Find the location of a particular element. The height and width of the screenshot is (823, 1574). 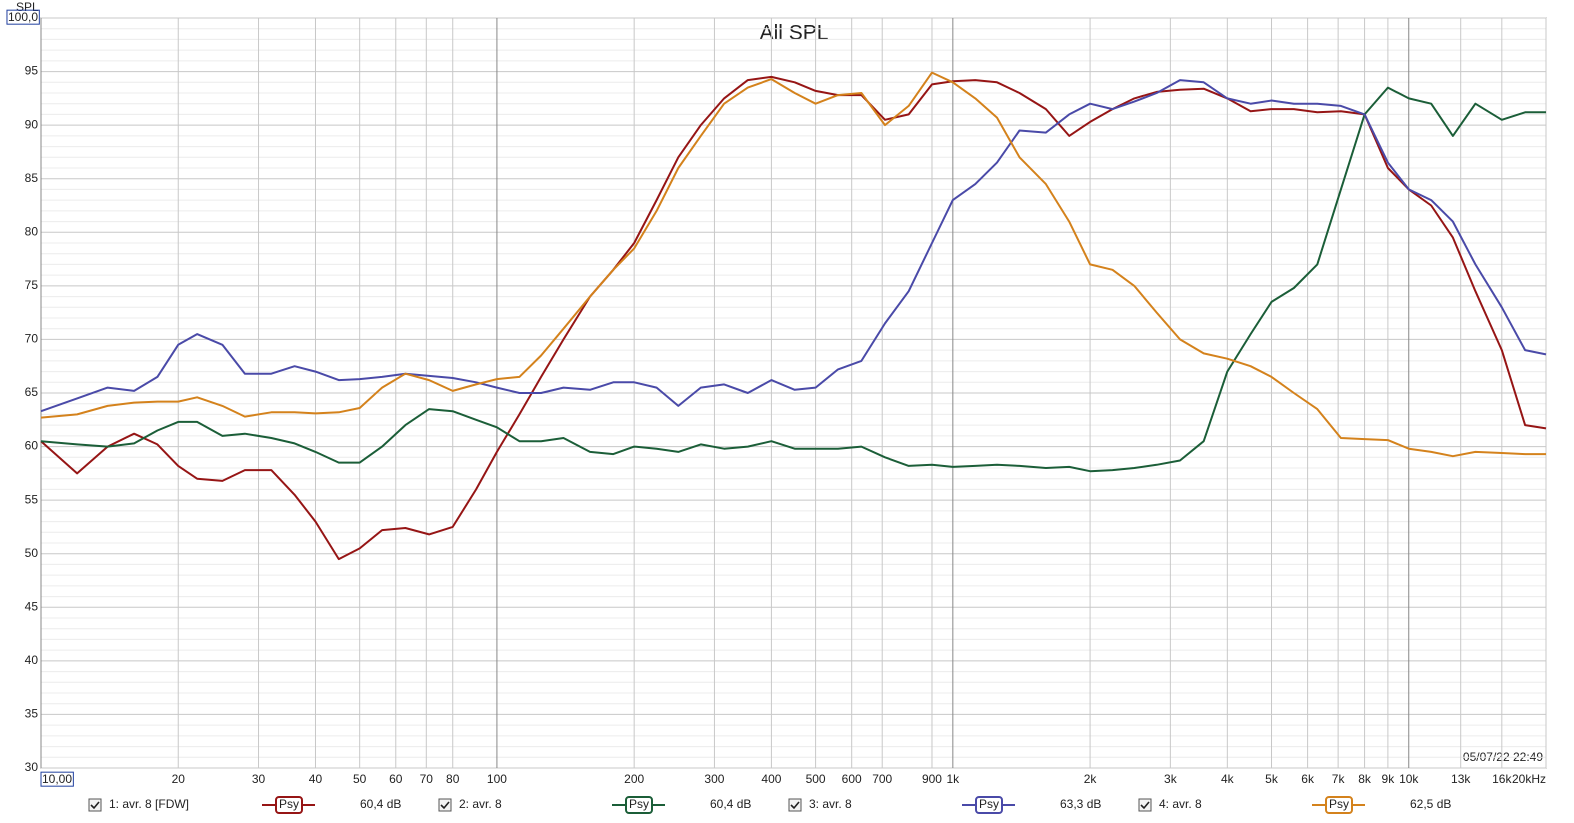

x-tick-label: 900 is located at coordinates (932, 779).